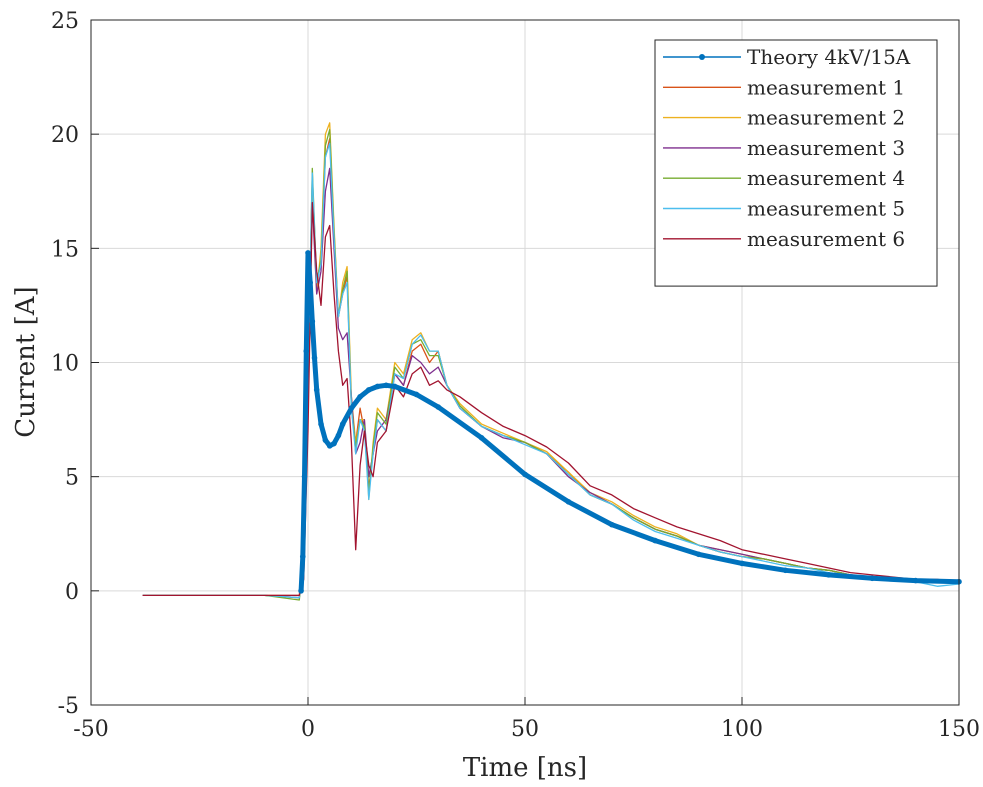 The image size is (983, 787). Describe the element at coordinates (65, 249) in the screenshot. I see `y-tick-label: 15` at that location.